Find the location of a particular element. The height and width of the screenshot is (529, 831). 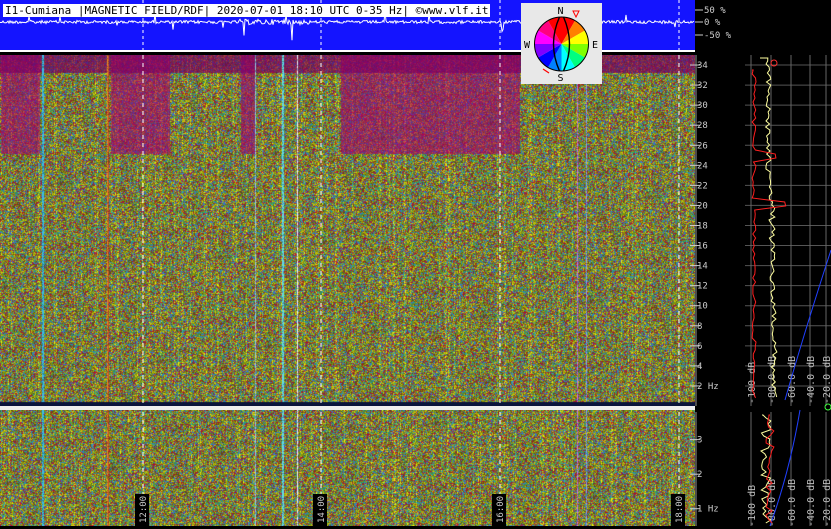

wave-y-tick-label: 50 % is located at coordinates (715, 11).